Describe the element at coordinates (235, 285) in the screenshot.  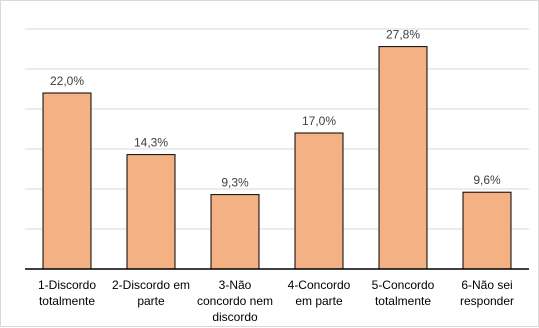
I see `category-label-line: 3-Não` at that location.